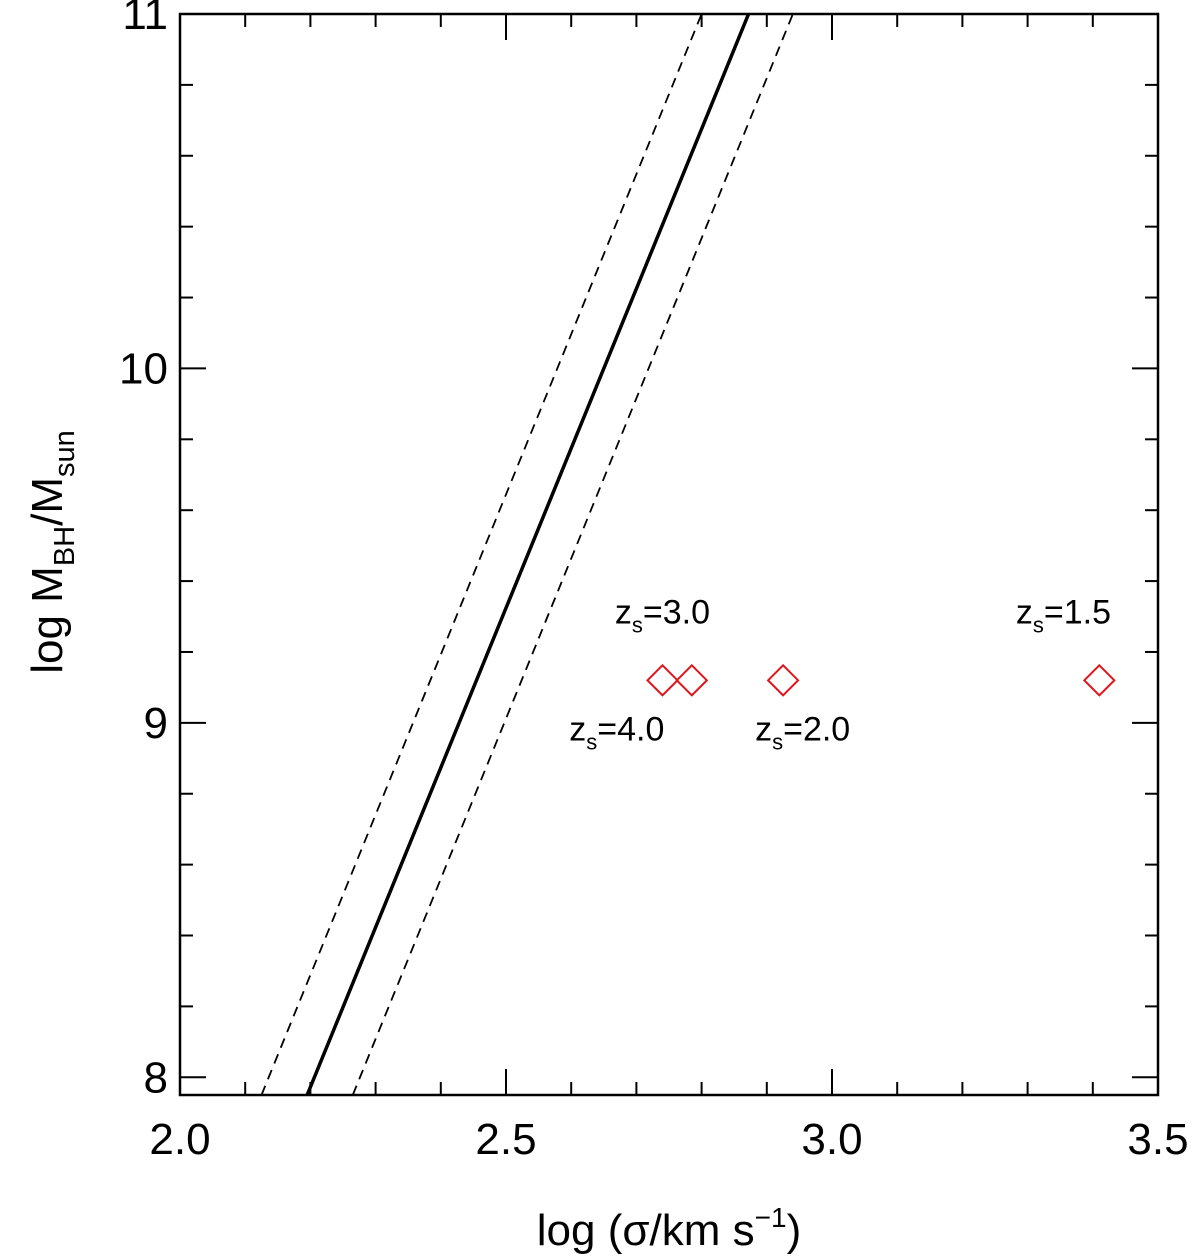  What do you see at coordinates (143, 368) in the screenshot?
I see `y-tick-label: 10` at bounding box center [143, 368].